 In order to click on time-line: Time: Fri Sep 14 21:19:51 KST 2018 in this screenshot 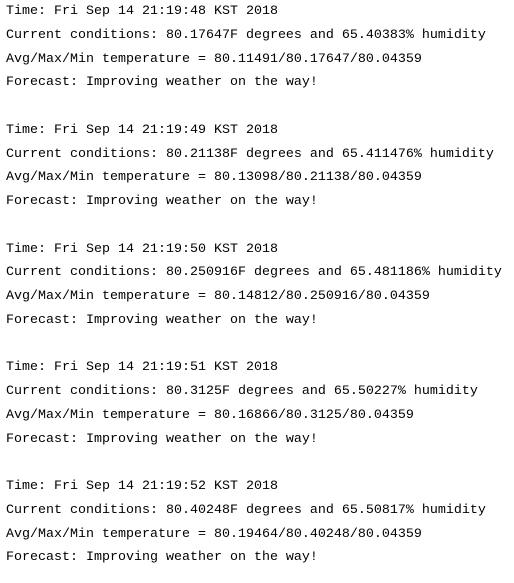, I will do `click(142, 368)`.